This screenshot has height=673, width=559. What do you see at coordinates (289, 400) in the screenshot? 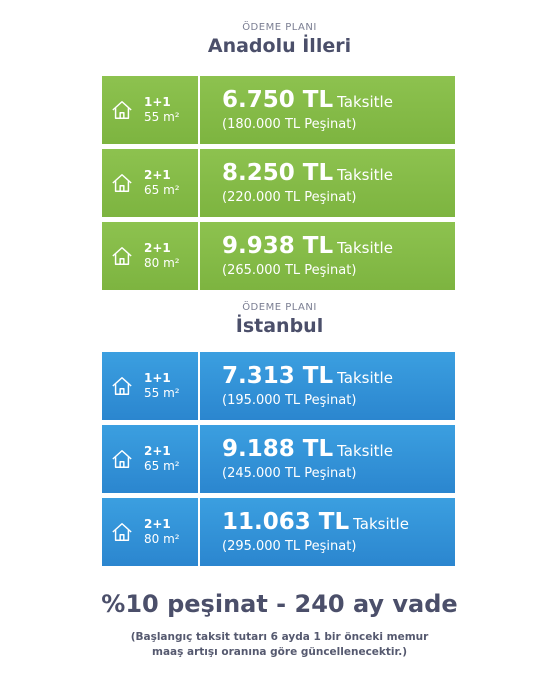
I see `down-payment: (195.000 TL Peşinat)` at bounding box center [289, 400].